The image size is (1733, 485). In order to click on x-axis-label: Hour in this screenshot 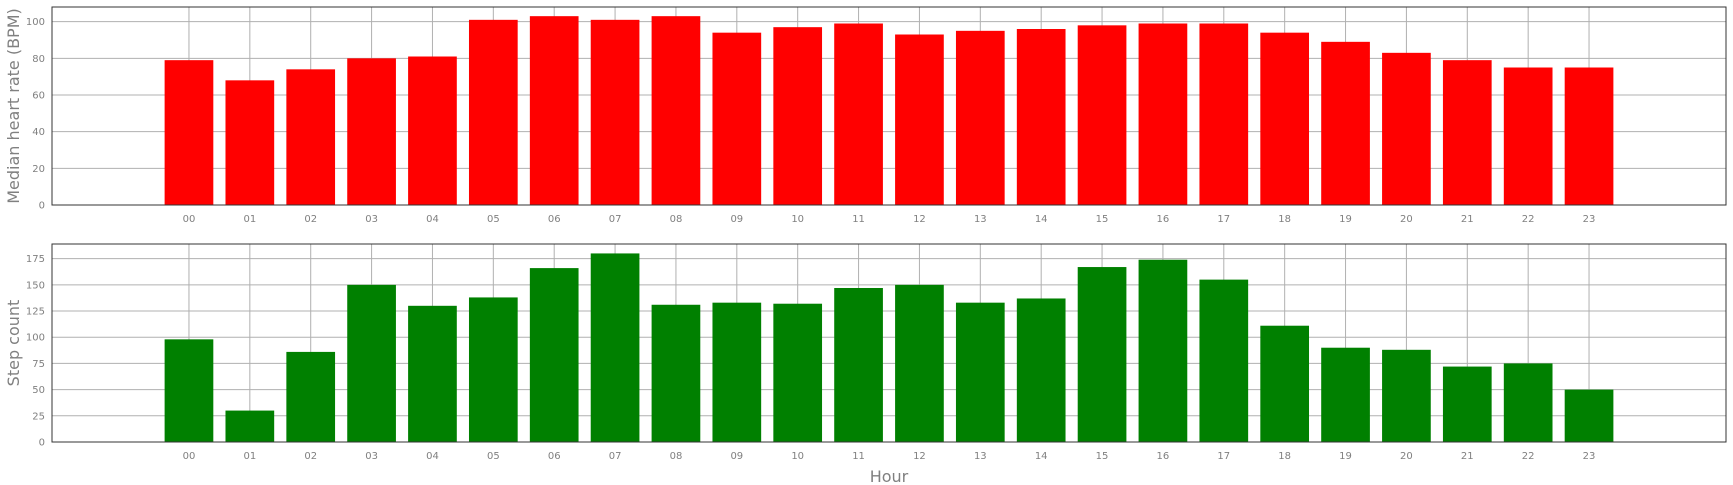, I will do `click(889, 476)`.